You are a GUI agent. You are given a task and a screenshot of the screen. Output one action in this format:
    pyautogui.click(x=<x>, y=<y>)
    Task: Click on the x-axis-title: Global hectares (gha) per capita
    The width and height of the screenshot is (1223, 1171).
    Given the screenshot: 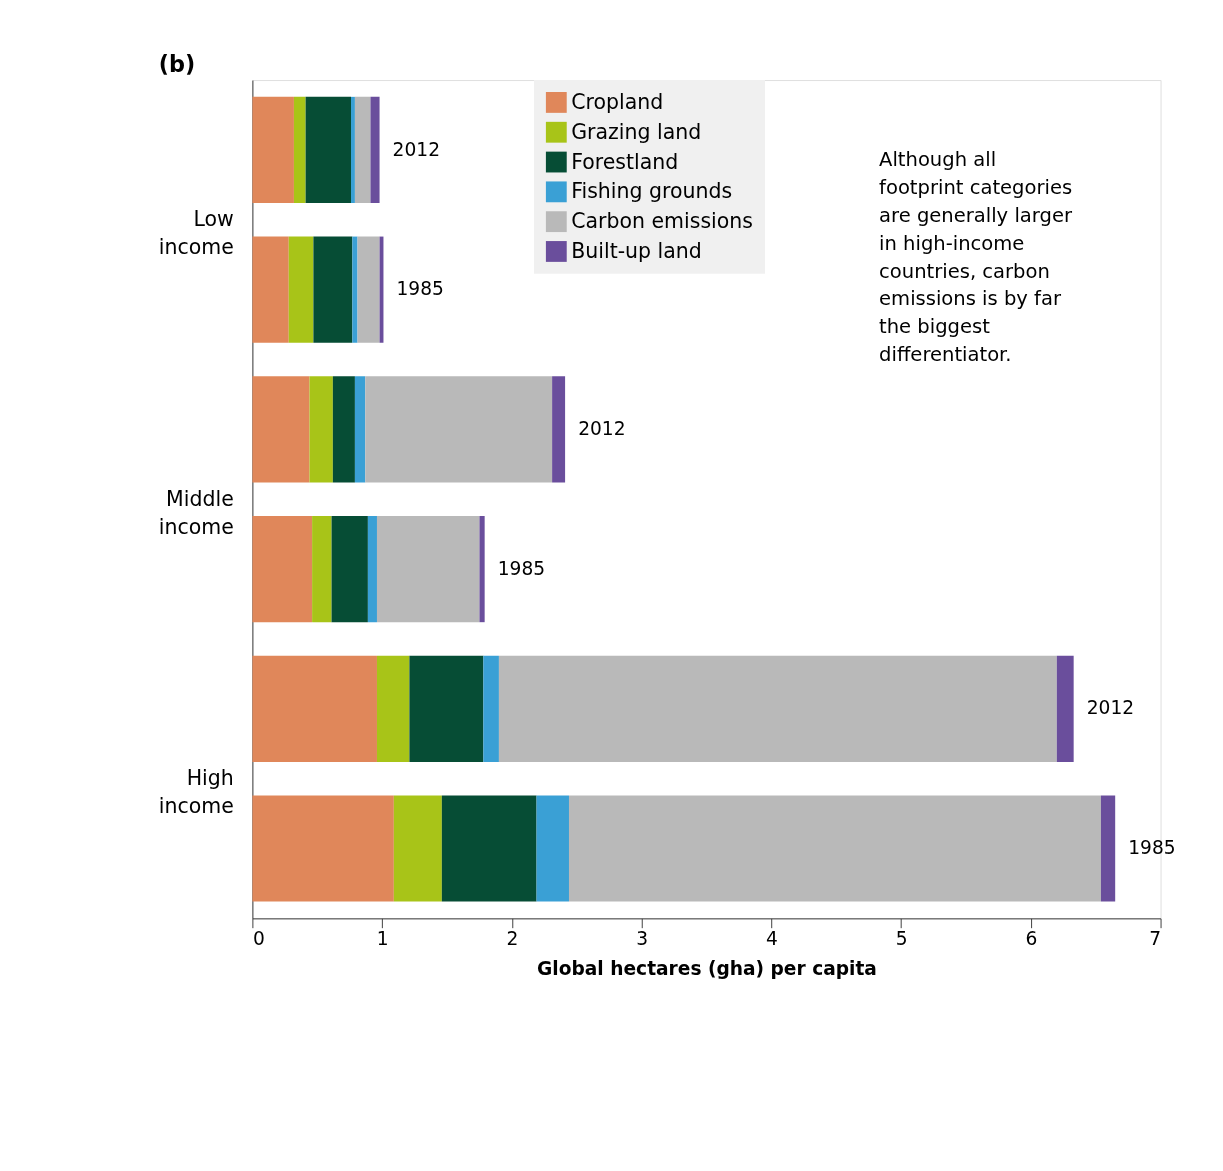 What is the action you would take?
    pyautogui.click(x=707, y=968)
    